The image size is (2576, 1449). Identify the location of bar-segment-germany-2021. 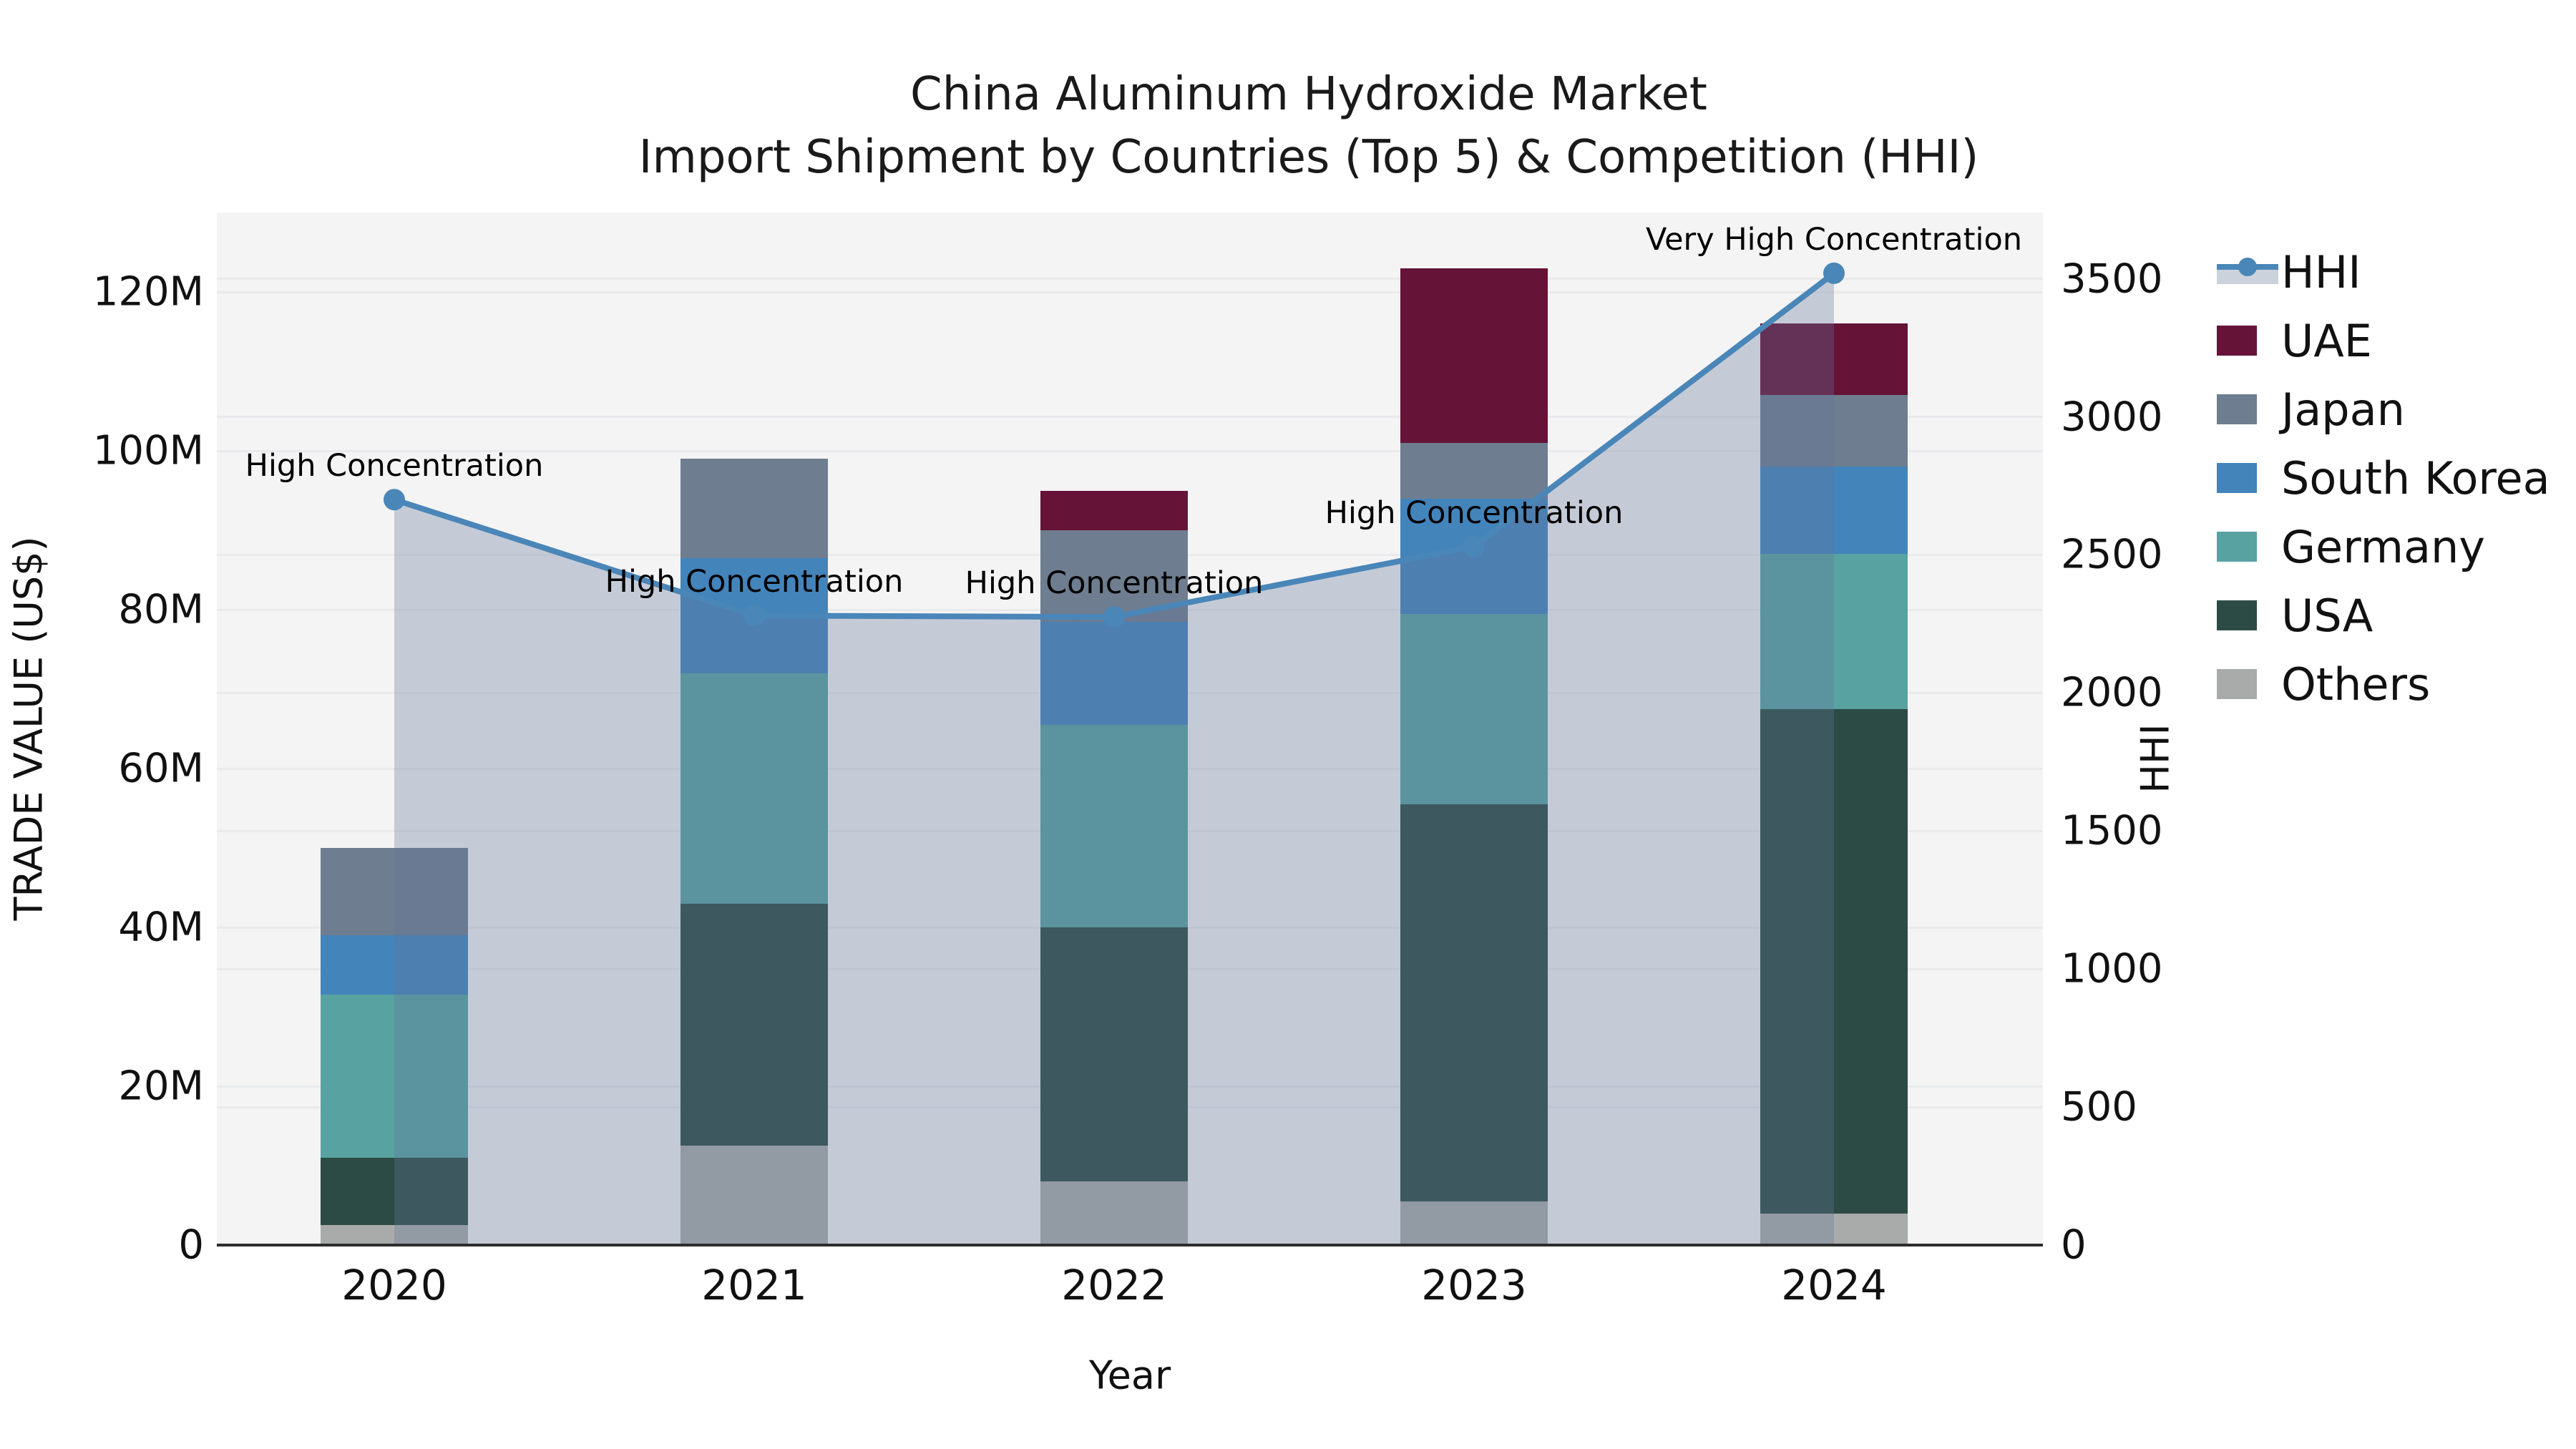
(754, 788).